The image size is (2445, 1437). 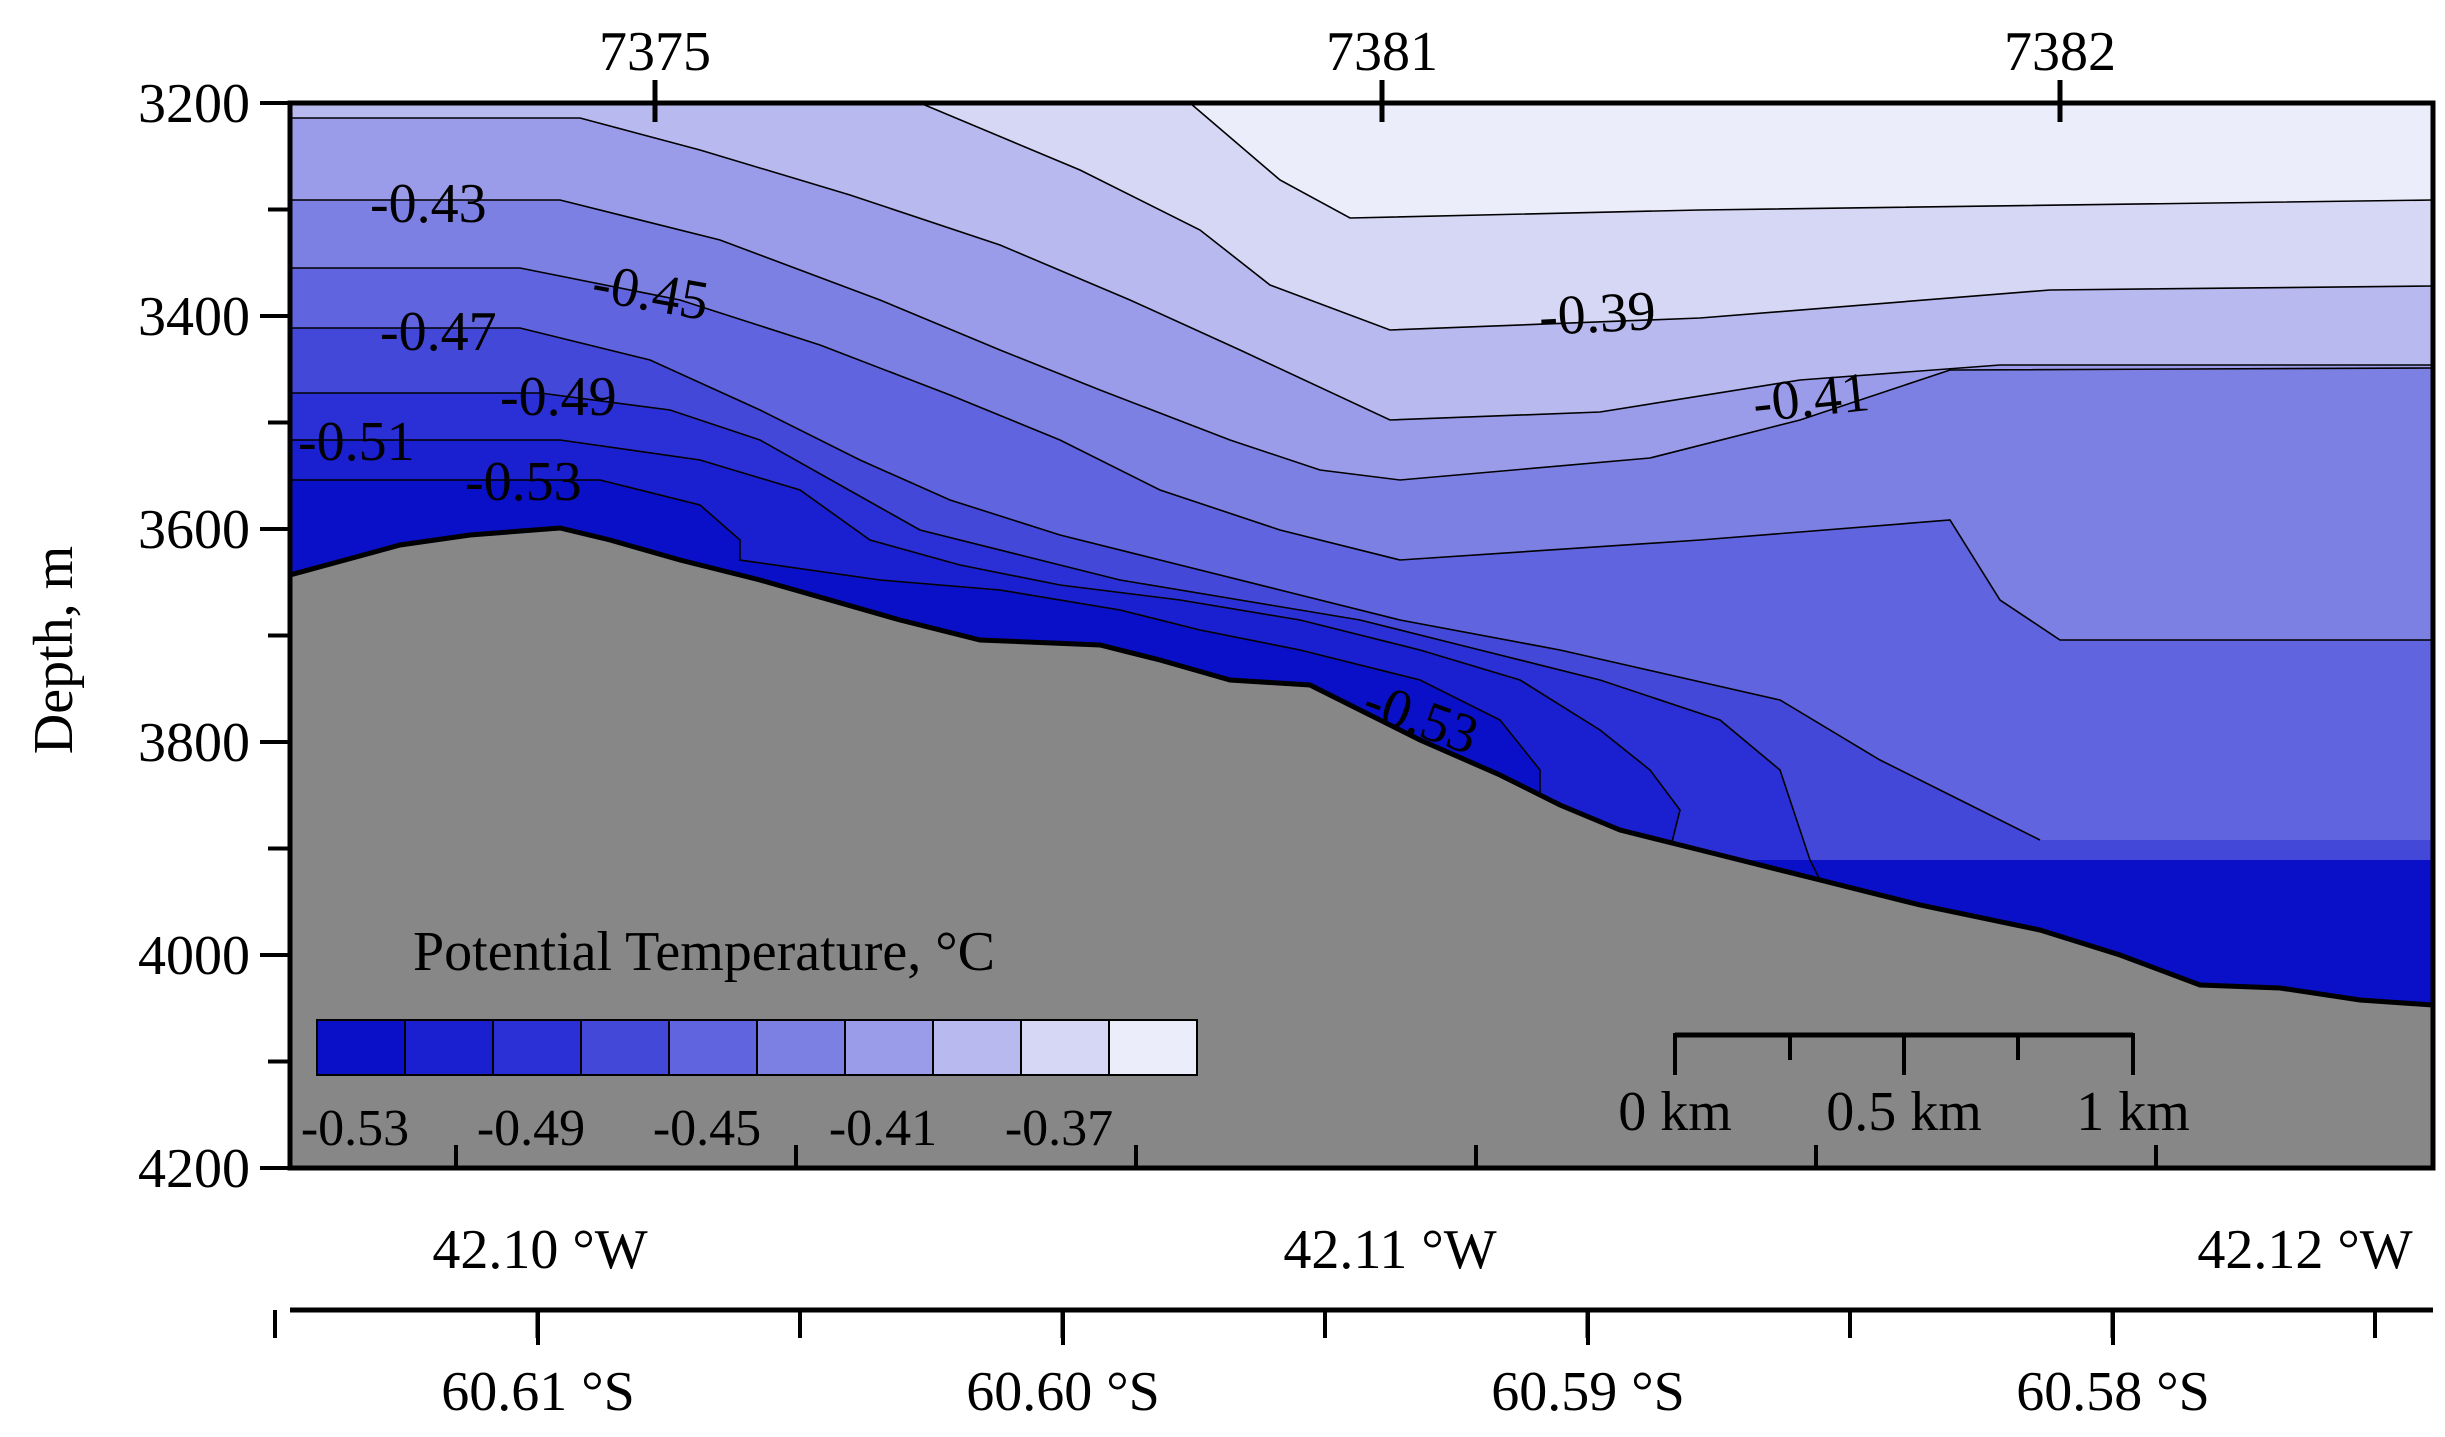 What do you see at coordinates (883, 1128) in the screenshot?
I see `colorbar-tick-label: -0.41` at bounding box center [883, 1128].